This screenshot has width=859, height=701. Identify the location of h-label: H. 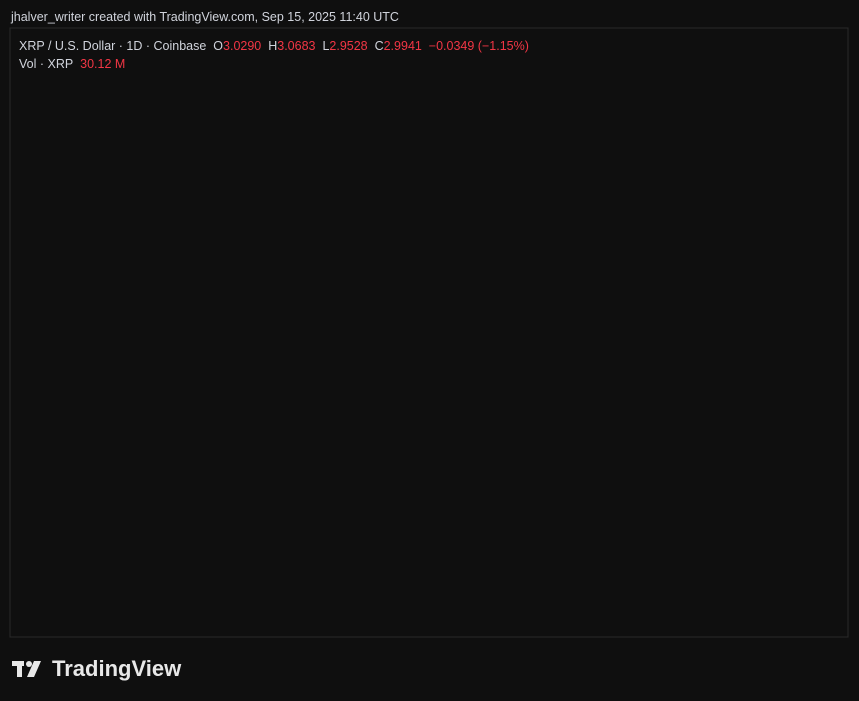
(273, 46).